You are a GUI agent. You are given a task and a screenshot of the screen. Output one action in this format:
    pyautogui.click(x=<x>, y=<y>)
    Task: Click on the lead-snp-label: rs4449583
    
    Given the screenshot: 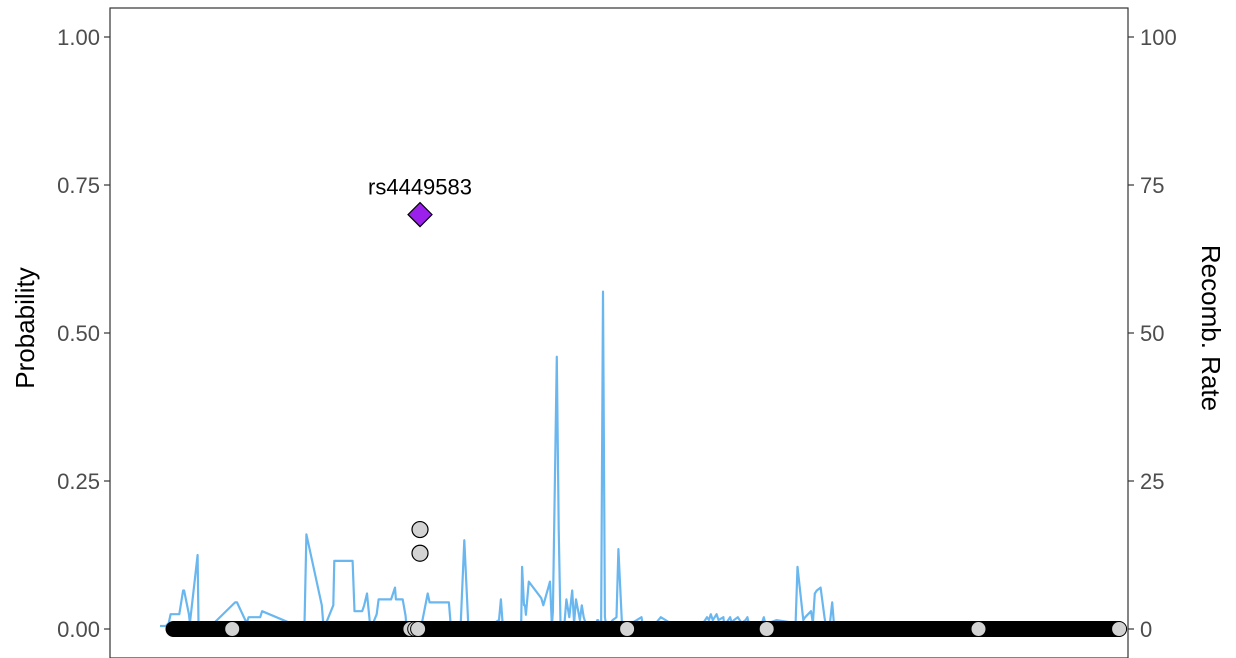 What is the action you would take?
    pyautogui.click(x=420, y=187)
    